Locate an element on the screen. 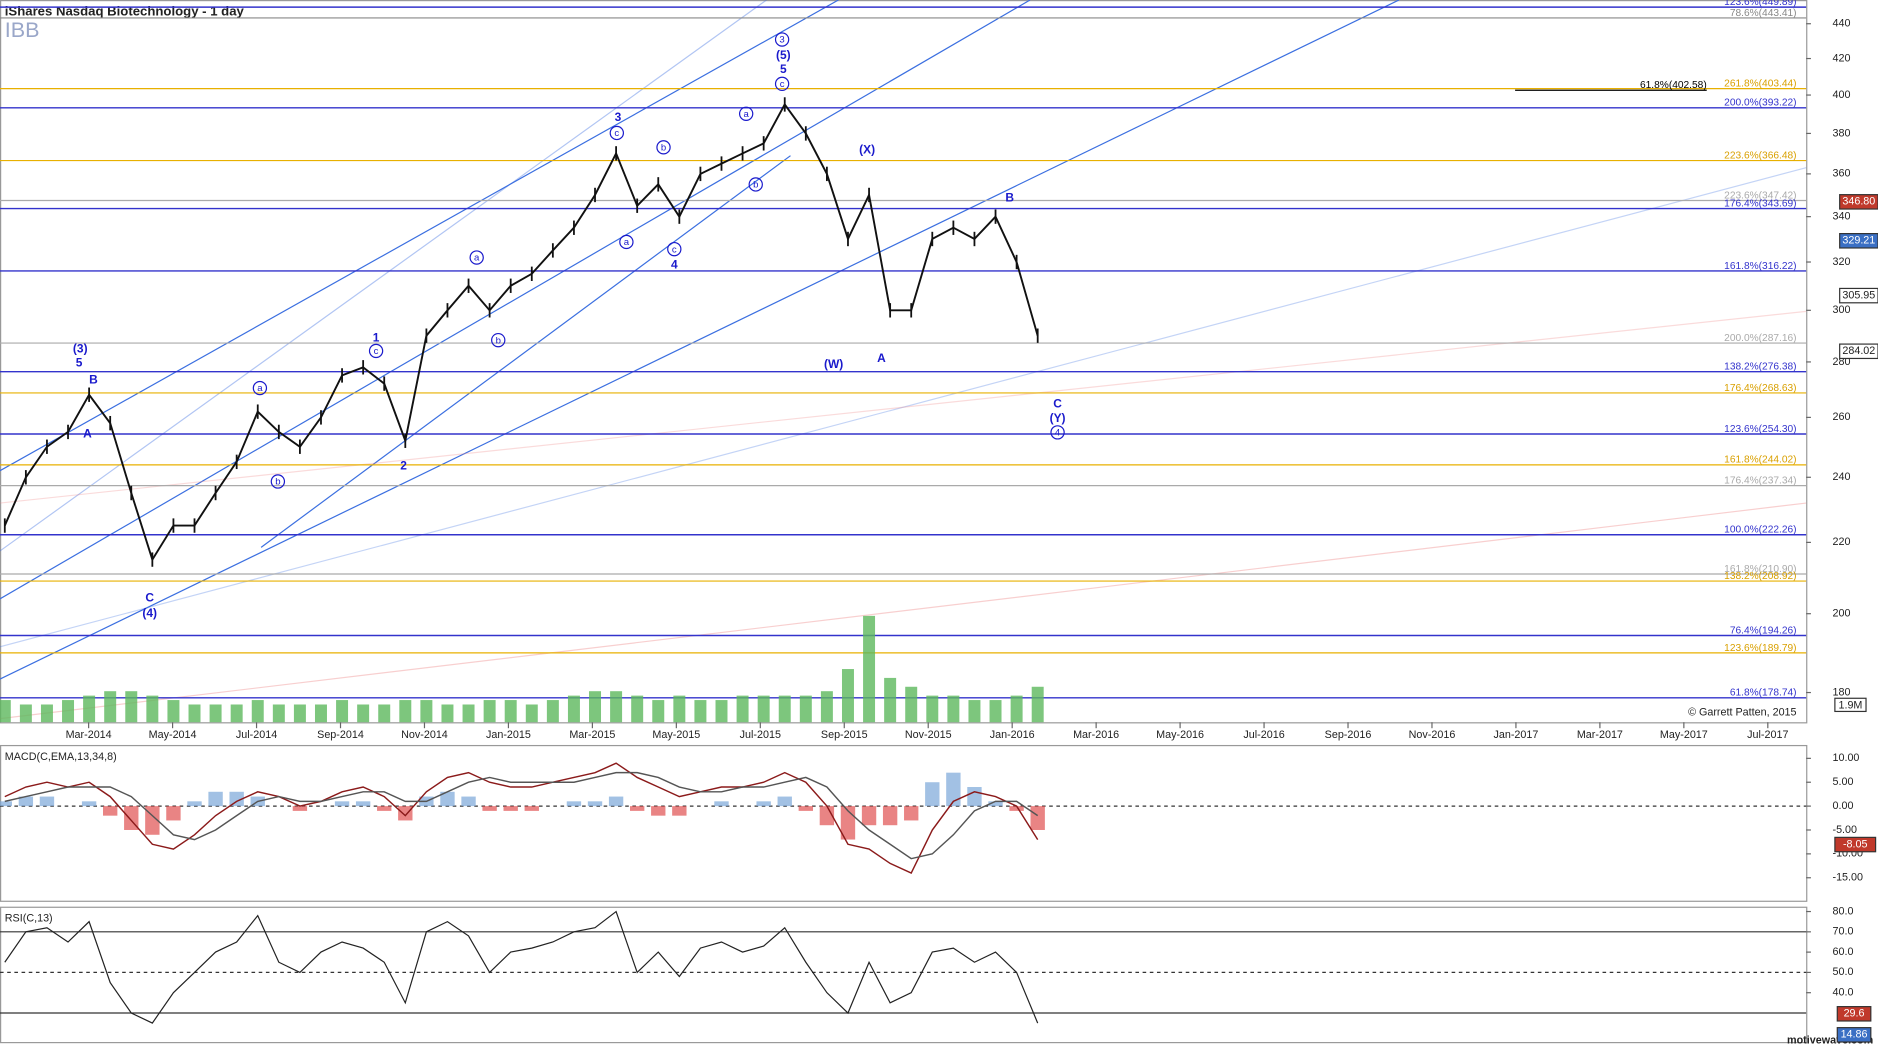  x-tick-label: Mar-2016 is located at coordinates (1096, 735).